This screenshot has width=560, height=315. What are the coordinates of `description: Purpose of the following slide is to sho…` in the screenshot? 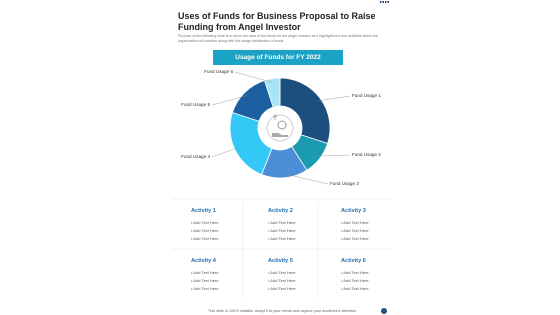 It's located at (278, 38).